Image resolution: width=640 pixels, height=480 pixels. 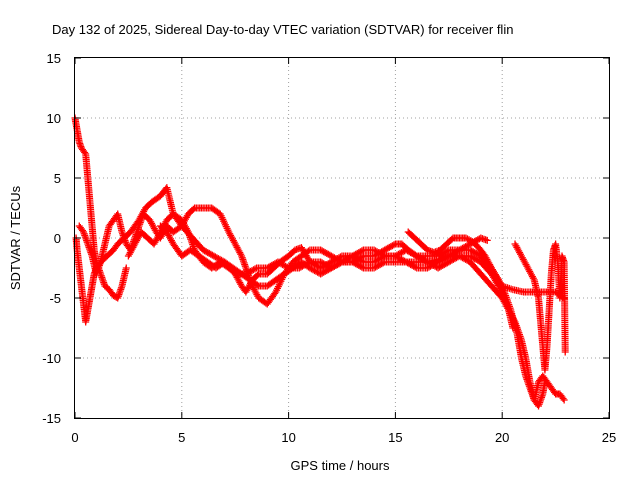 I want to click on y-tick-label: -15, so click(x=51, y=418).